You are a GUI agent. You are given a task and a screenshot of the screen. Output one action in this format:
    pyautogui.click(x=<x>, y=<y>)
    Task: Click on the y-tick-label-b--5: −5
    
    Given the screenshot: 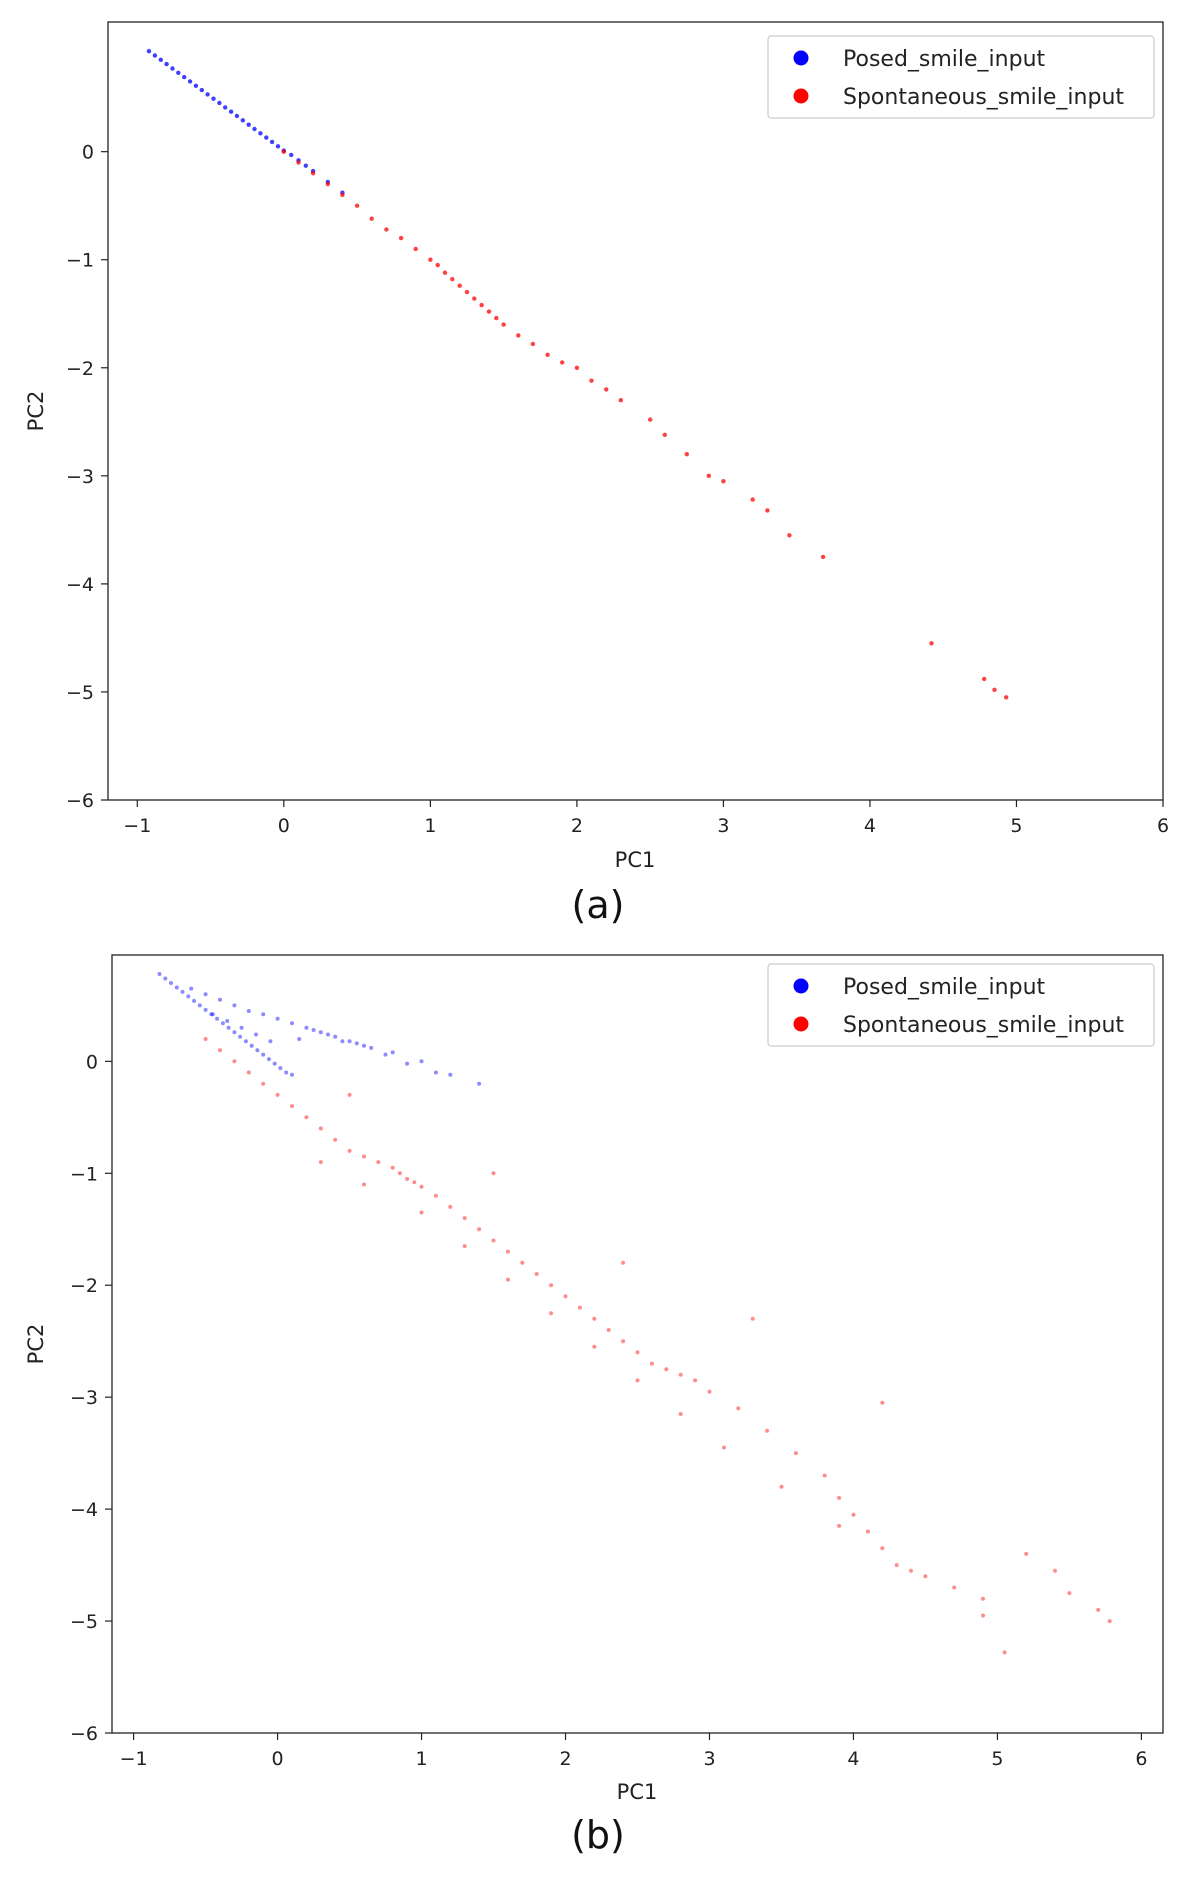 What is the action you would take?
    pyautogui.click(x=84, y=1622)
    